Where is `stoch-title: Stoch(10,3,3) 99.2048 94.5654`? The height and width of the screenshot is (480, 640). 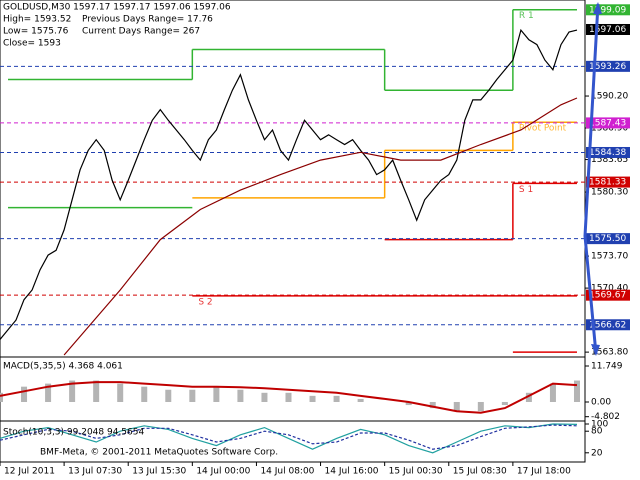
stoch-title: Stoch(10,3,3) 99.2048 94.5654 is located at coordinates (73, 433).